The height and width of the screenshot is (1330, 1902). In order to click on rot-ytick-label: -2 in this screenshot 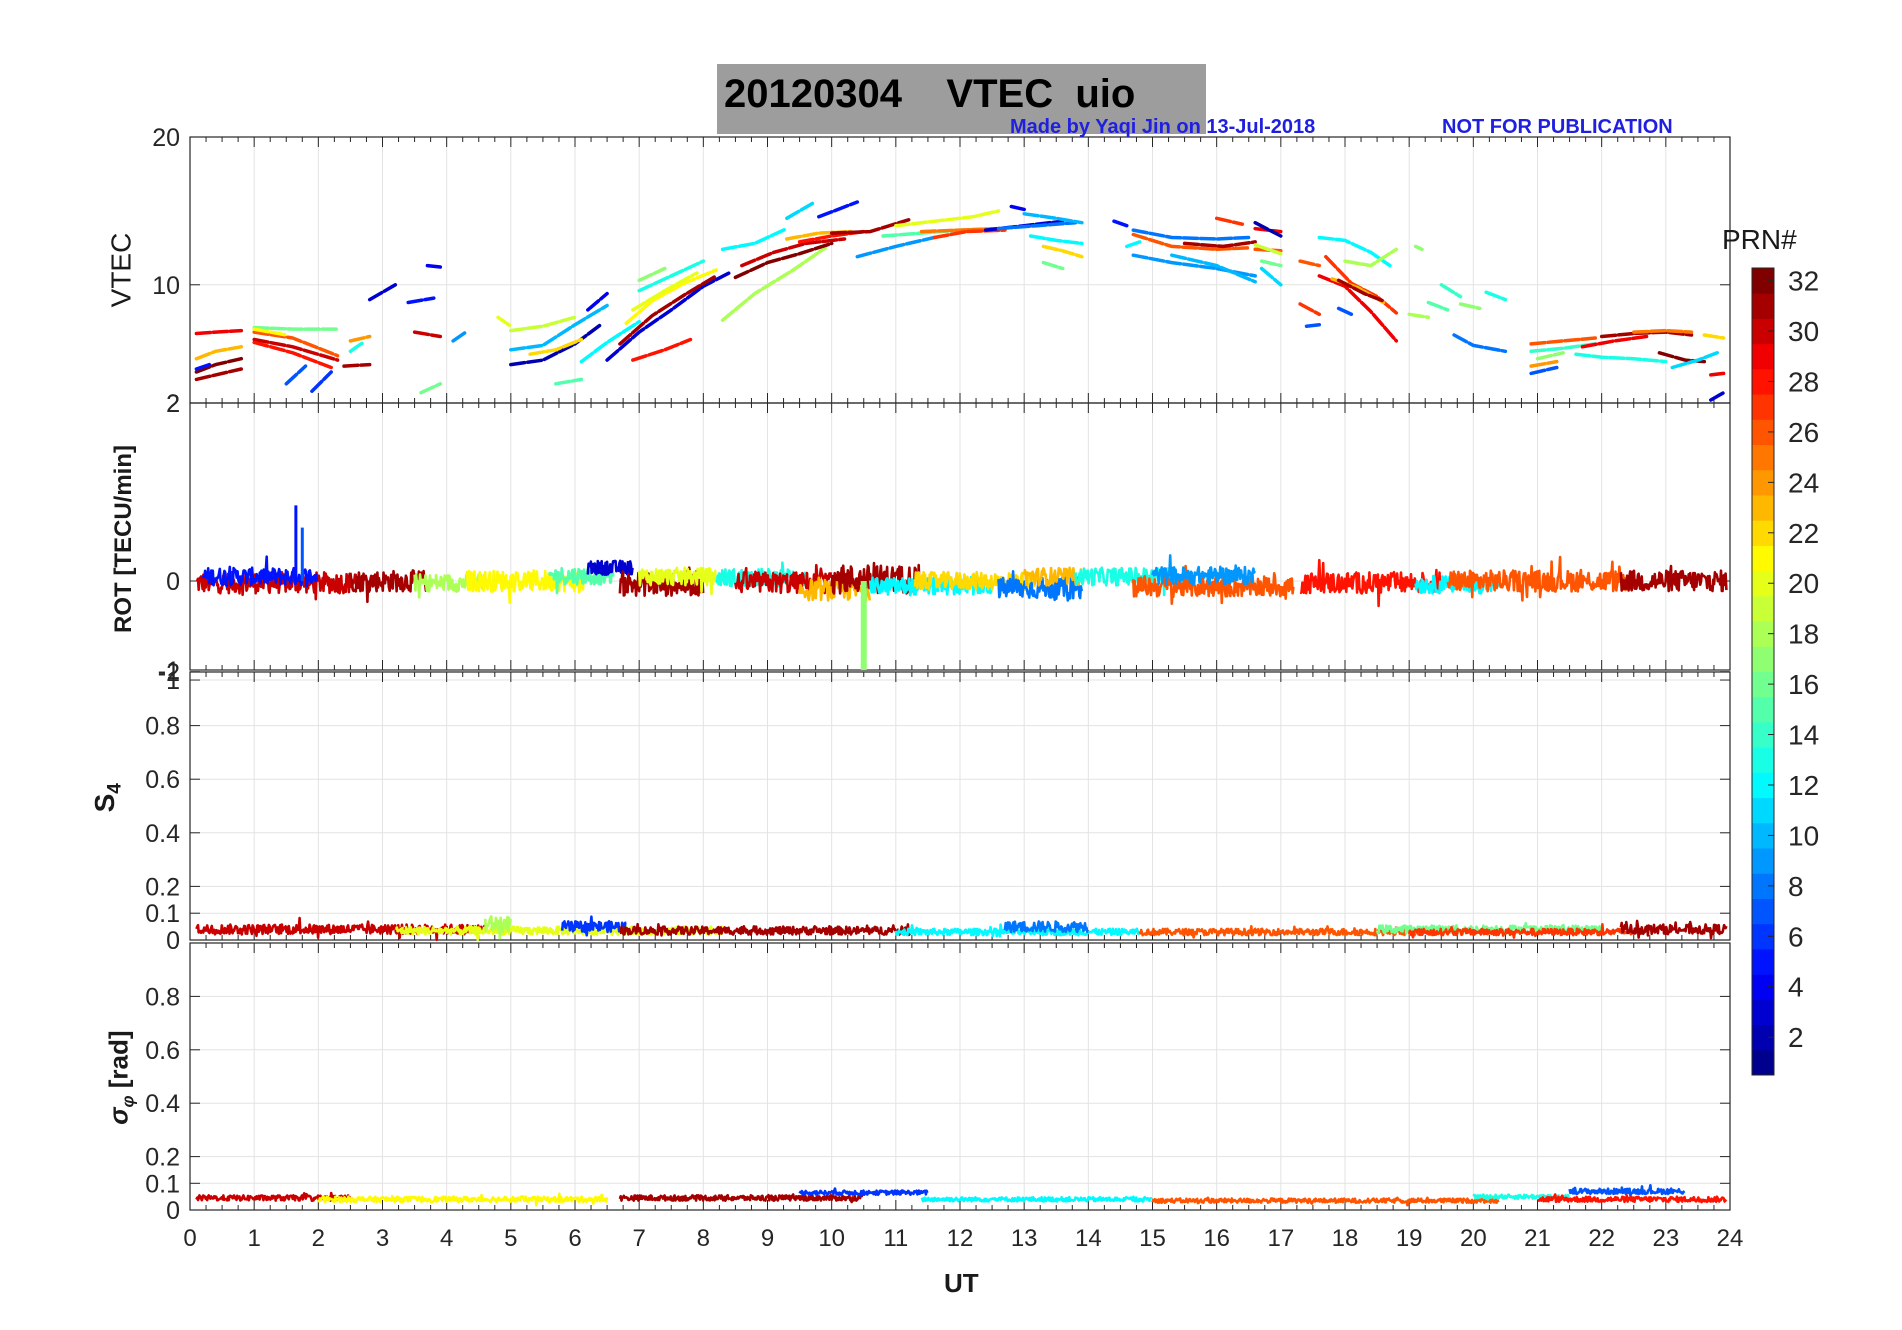, I will do `click(169, 673)`.